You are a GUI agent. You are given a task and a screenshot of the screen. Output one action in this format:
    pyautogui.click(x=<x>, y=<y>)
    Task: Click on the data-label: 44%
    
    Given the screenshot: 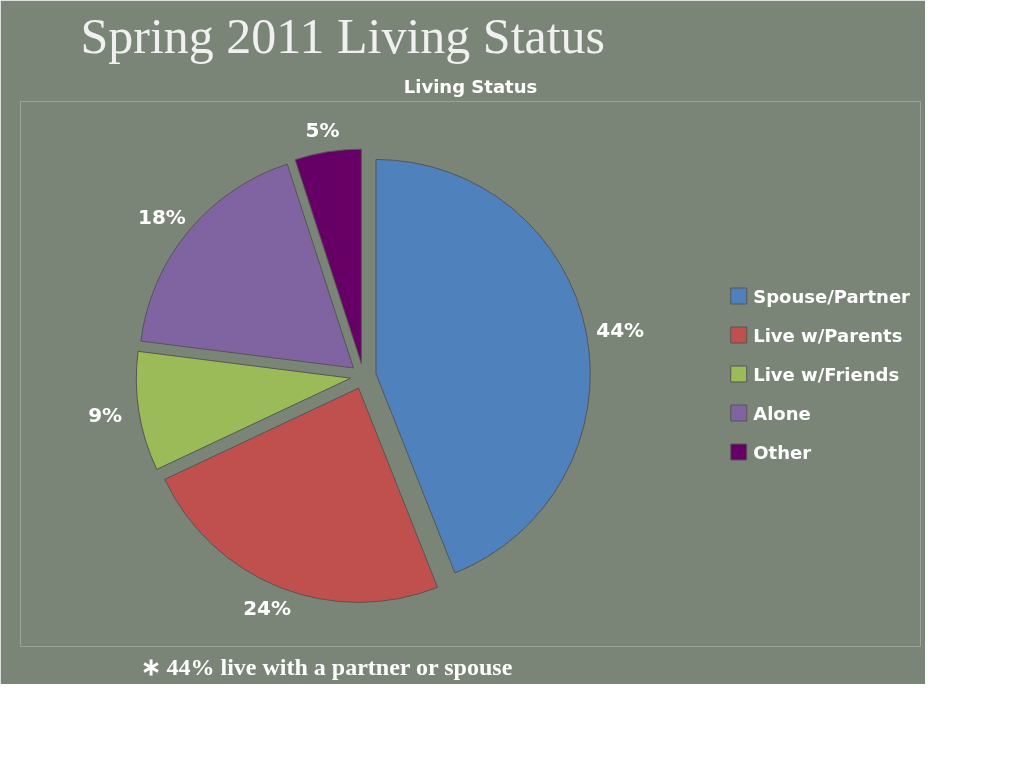 What is the action you would take?
    pyautogui.click(x=620, y=329)
    